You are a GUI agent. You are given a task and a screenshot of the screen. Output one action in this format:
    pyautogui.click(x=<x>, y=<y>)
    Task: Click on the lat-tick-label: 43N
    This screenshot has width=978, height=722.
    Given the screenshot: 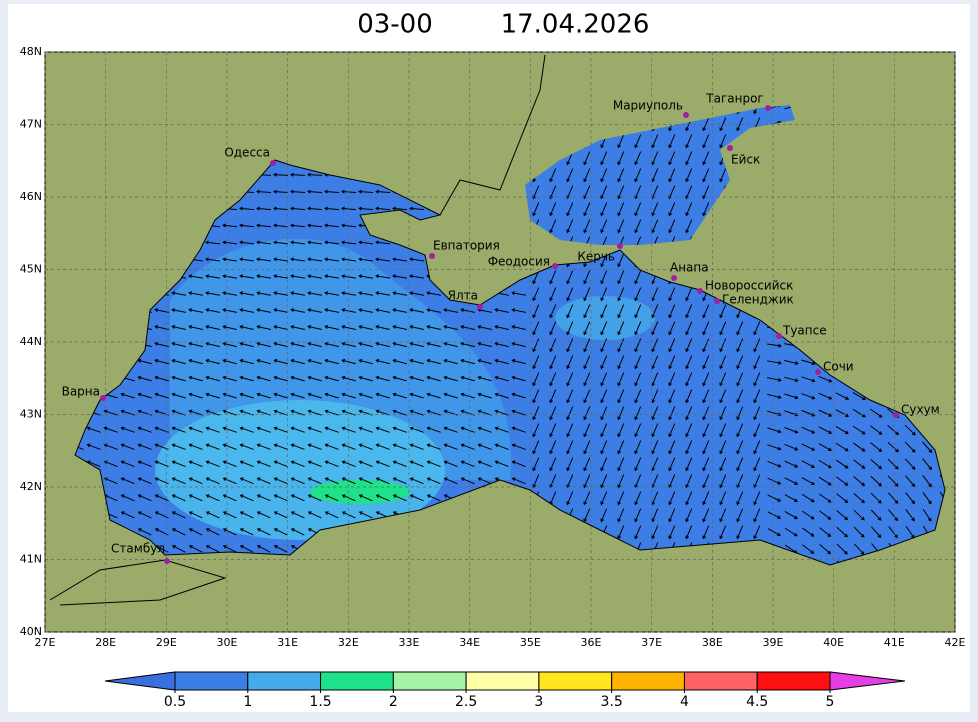 What is the action you would take?
    pyautogui.click(x=31, y=414)
    